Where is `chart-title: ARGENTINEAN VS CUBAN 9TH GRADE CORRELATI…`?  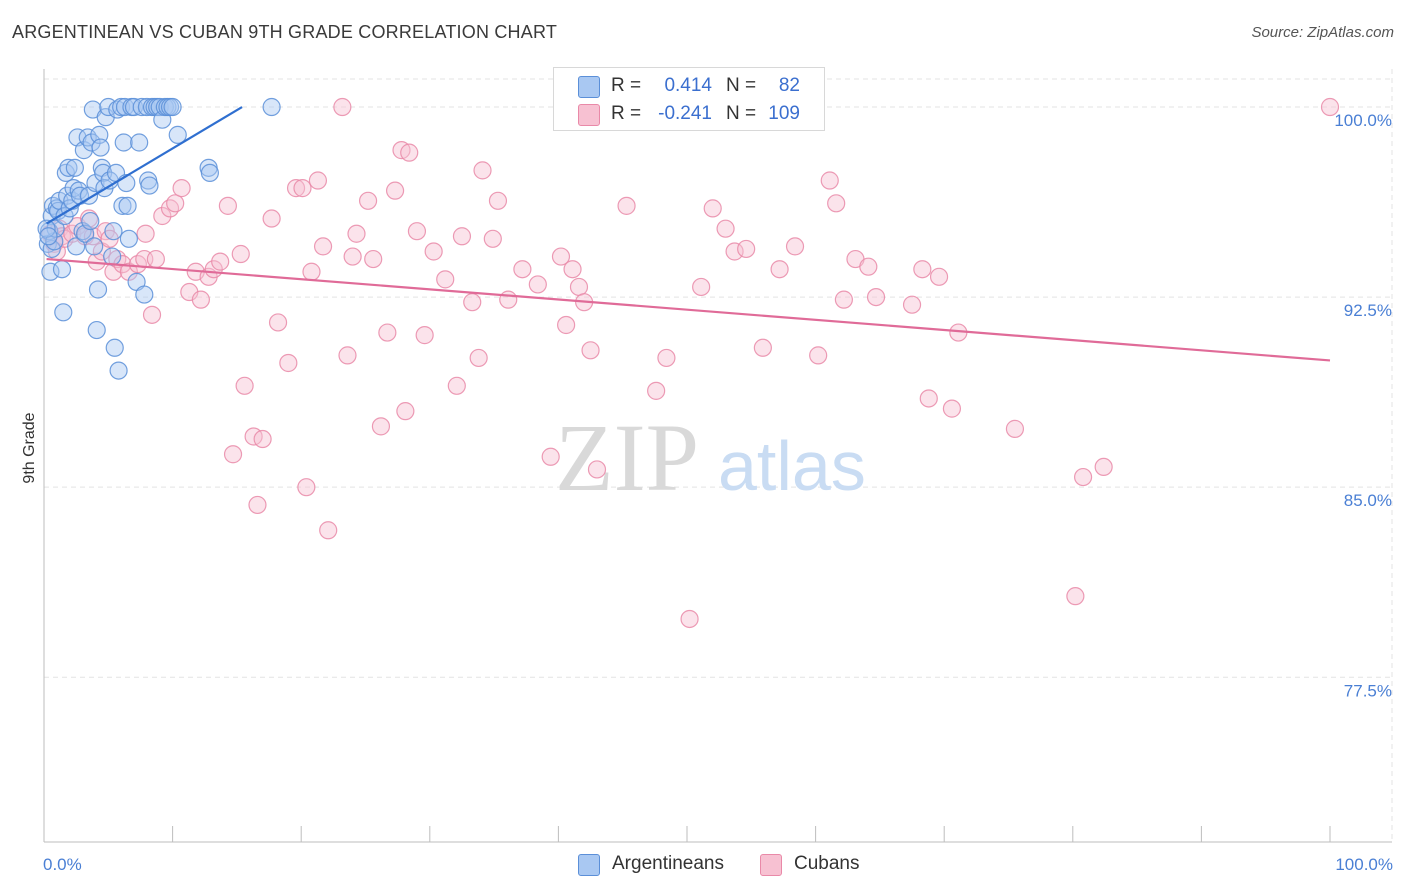 chart-title: ARGENTINEAN VS CUBAN 9TH GRADE CORRELATI… is located at coordinates (285, 32).